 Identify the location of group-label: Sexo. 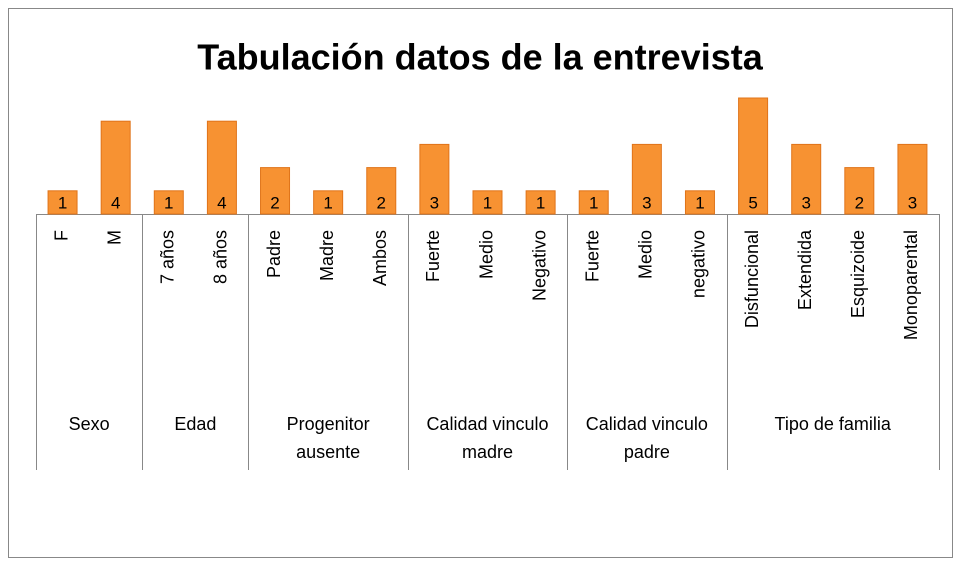
(89, 424).